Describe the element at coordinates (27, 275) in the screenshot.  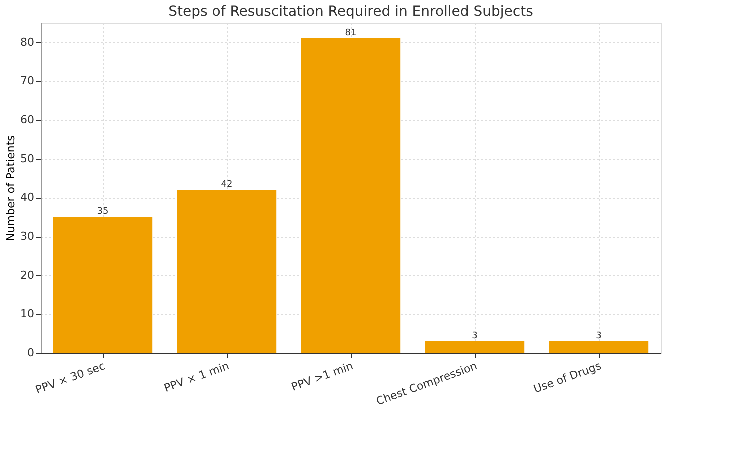
I see `y-tick-label: 20` at that location.